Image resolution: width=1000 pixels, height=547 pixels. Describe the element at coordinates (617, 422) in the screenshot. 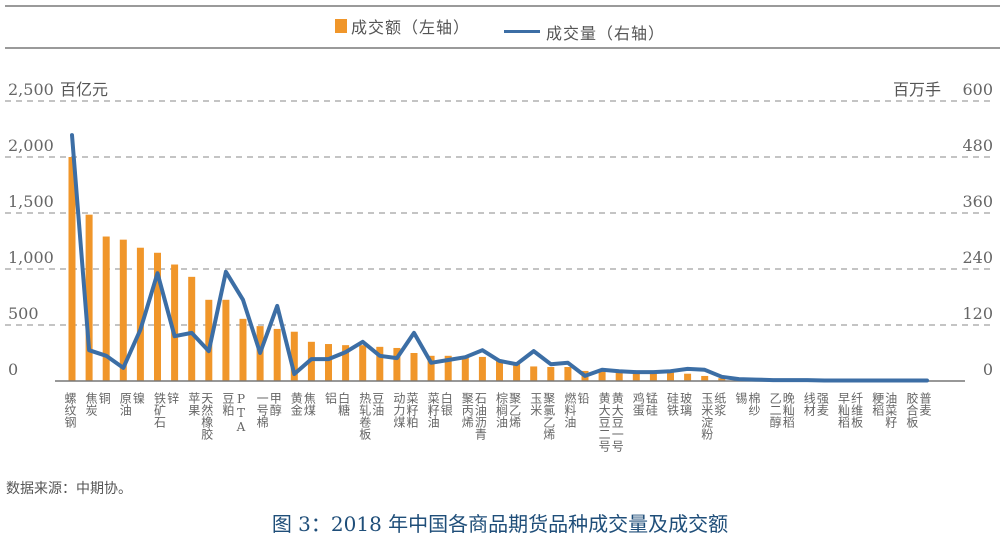

I see `category-label: 黄大豆一号` at that location.